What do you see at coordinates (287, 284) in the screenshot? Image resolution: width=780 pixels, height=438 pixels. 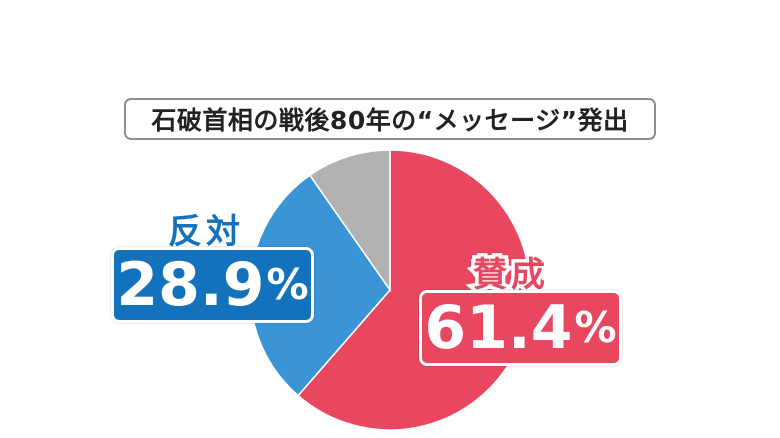 I see `oppose-percent-sign: %` at bounding box center [287, 284].